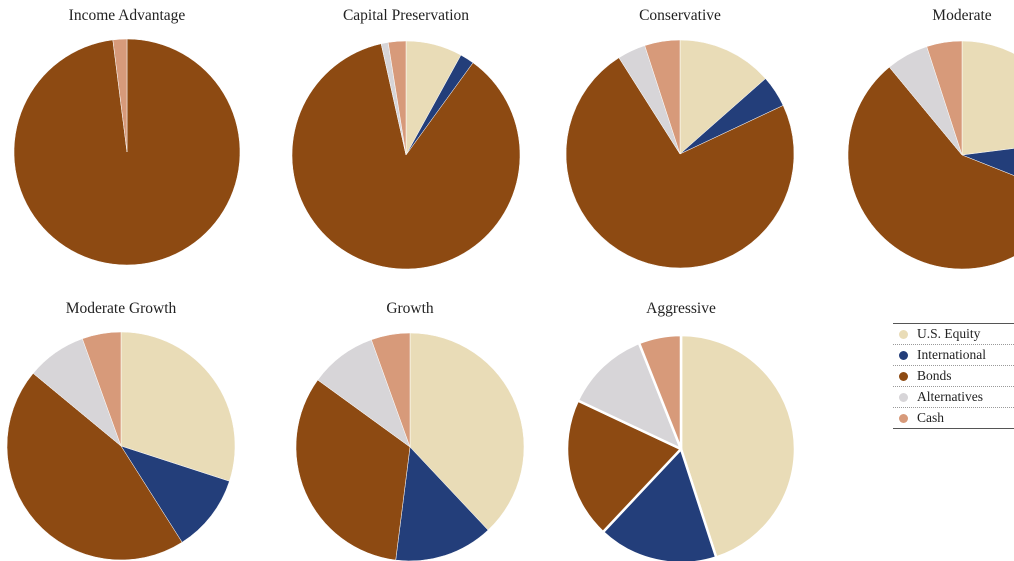 This screenshot has width=1014, height=561. I want to click on legend-swatch-bonds, so click(903, 376).